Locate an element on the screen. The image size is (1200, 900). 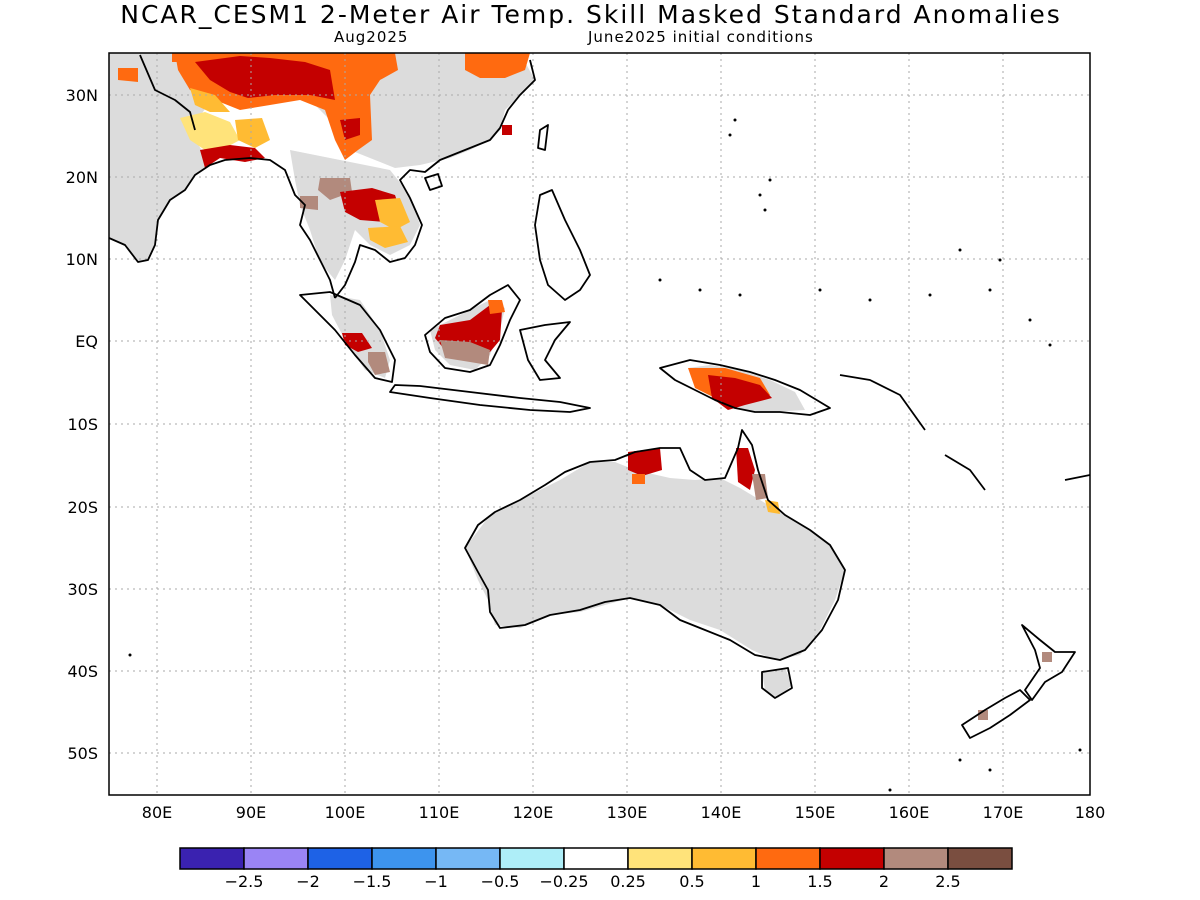
anomaly-region-west-edge is located at coordinates (128, 75).